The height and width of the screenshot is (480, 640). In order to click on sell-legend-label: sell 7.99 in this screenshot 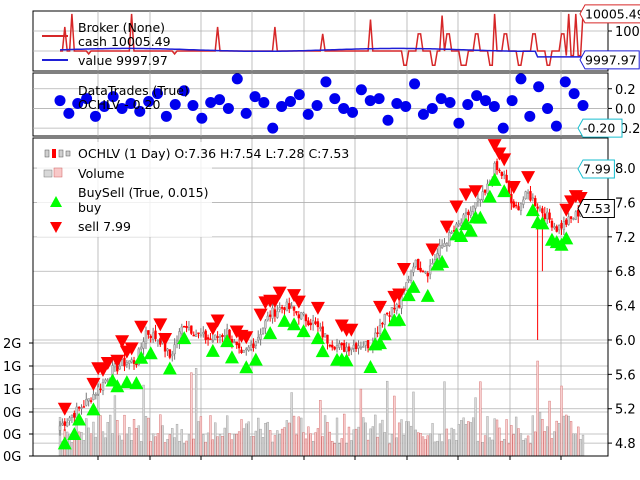, I will do `click(104, 226)`.